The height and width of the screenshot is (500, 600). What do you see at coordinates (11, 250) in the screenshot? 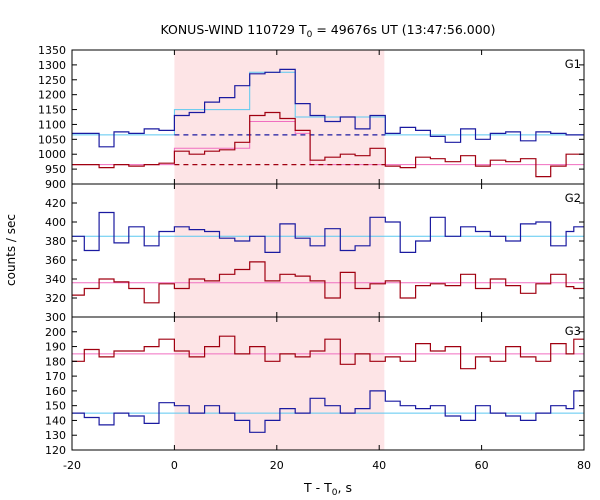
I see `y-axis-label: counts / sec` at bounding box center [11, 250].